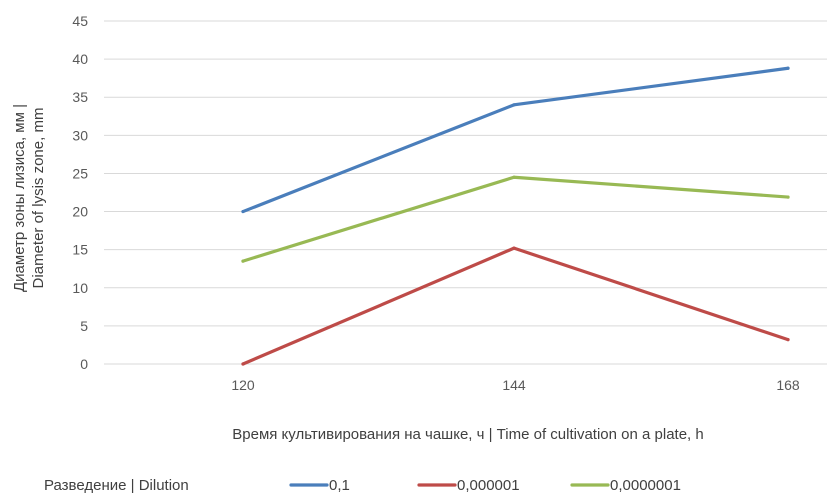 Image resolution: width=837 pixels, height=497 pixels. I want to click on y-axis-ticks: 0 5 10 15 20 25 30 35 40 45, so click(80, 192).